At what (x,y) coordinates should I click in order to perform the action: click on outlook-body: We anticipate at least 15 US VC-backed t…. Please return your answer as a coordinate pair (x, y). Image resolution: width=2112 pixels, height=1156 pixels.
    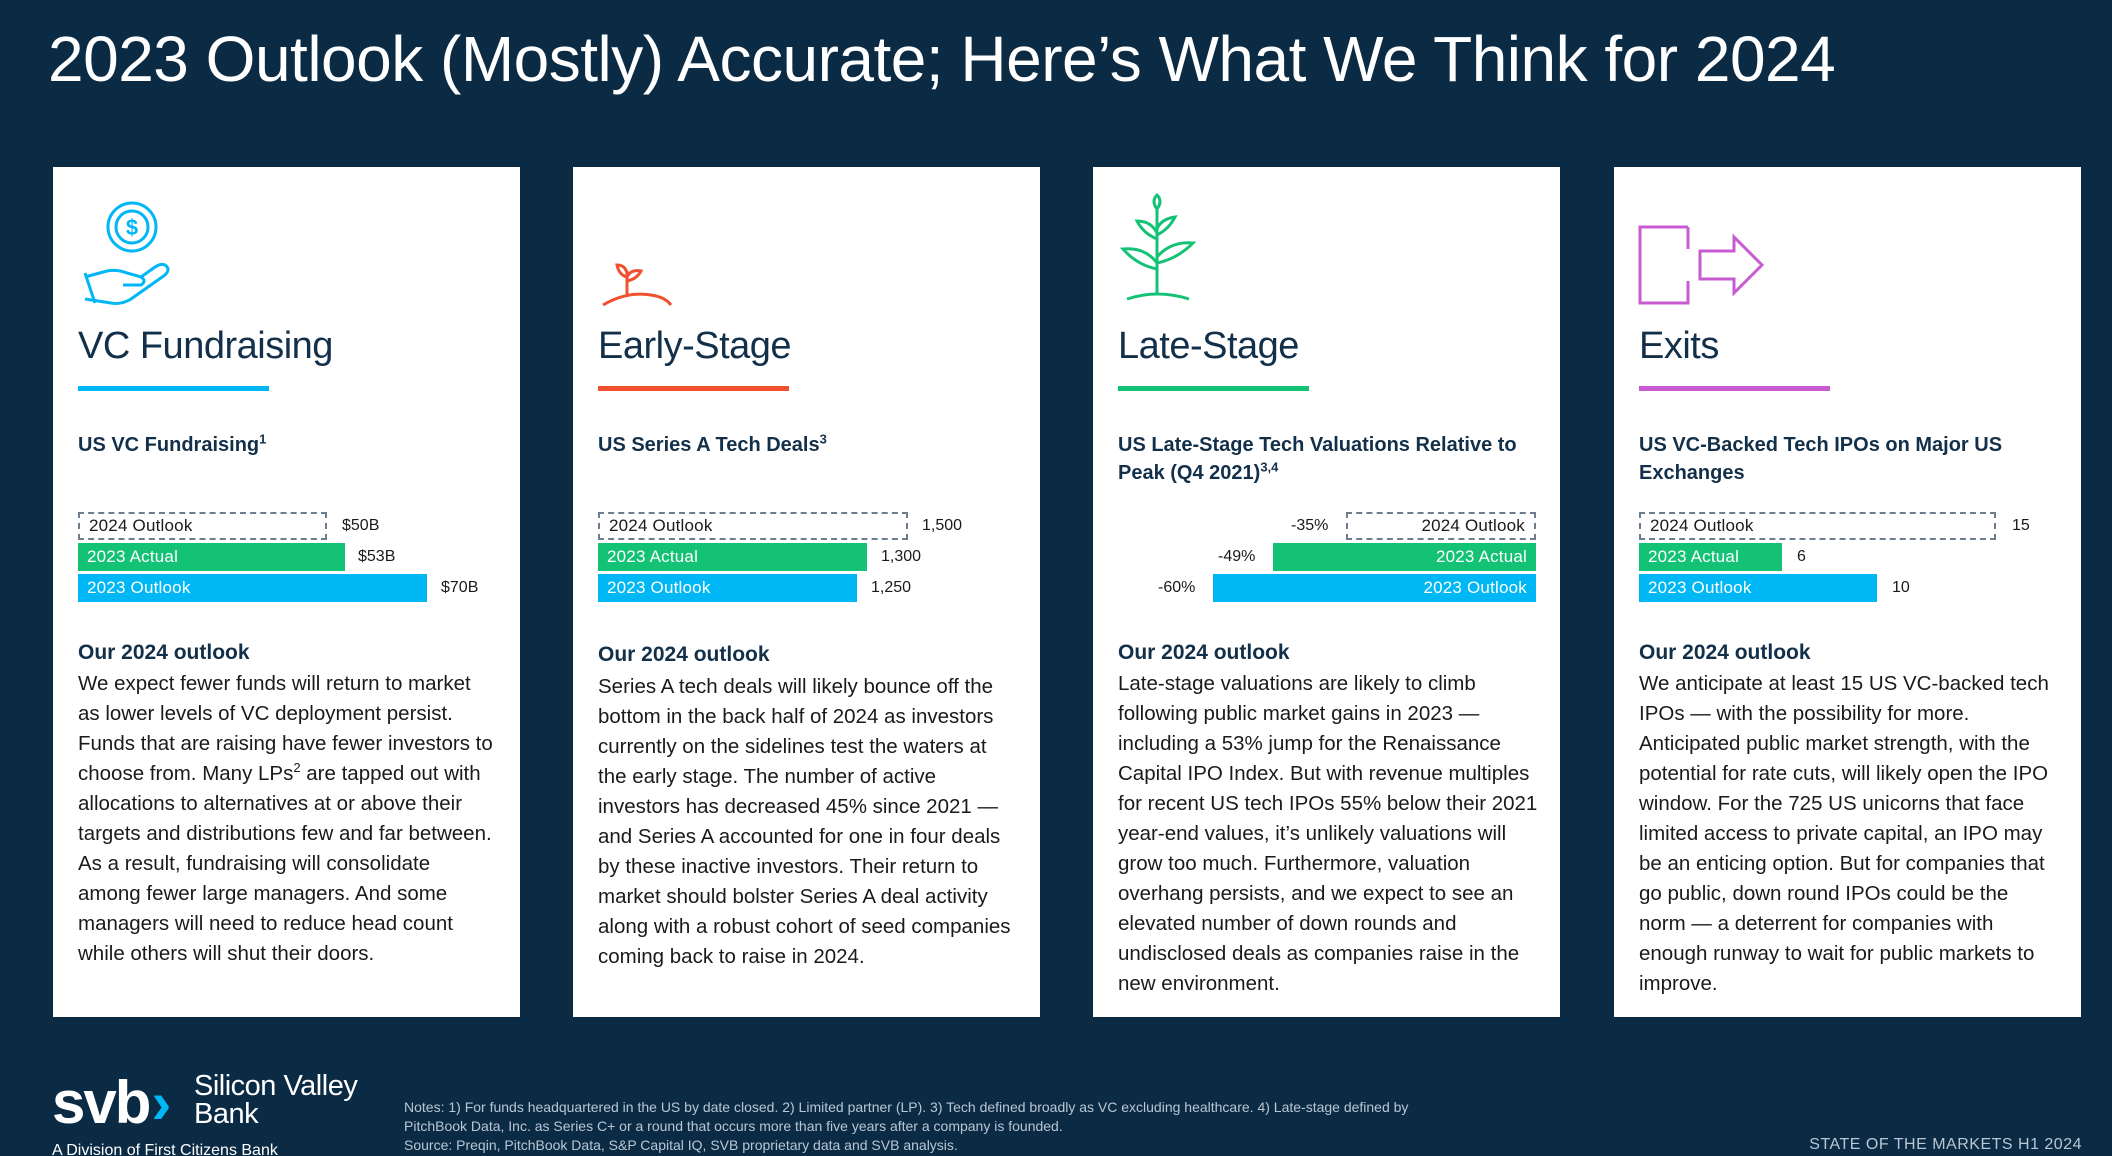
    Looking at the image, I should click on (1844, 833).